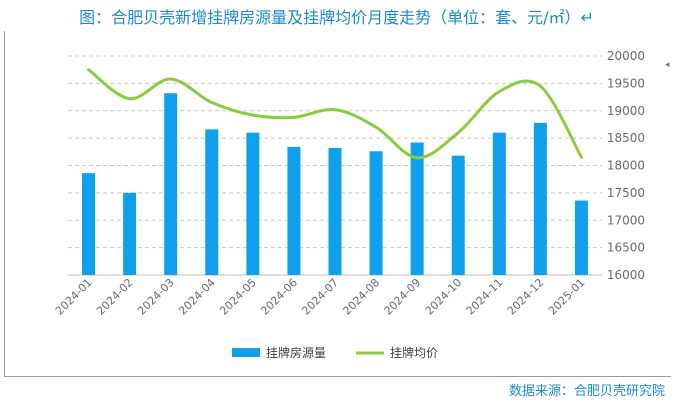 This screenshot has height=402, width=673. I want to click on legend-bar-swatch, so click(246, 352).